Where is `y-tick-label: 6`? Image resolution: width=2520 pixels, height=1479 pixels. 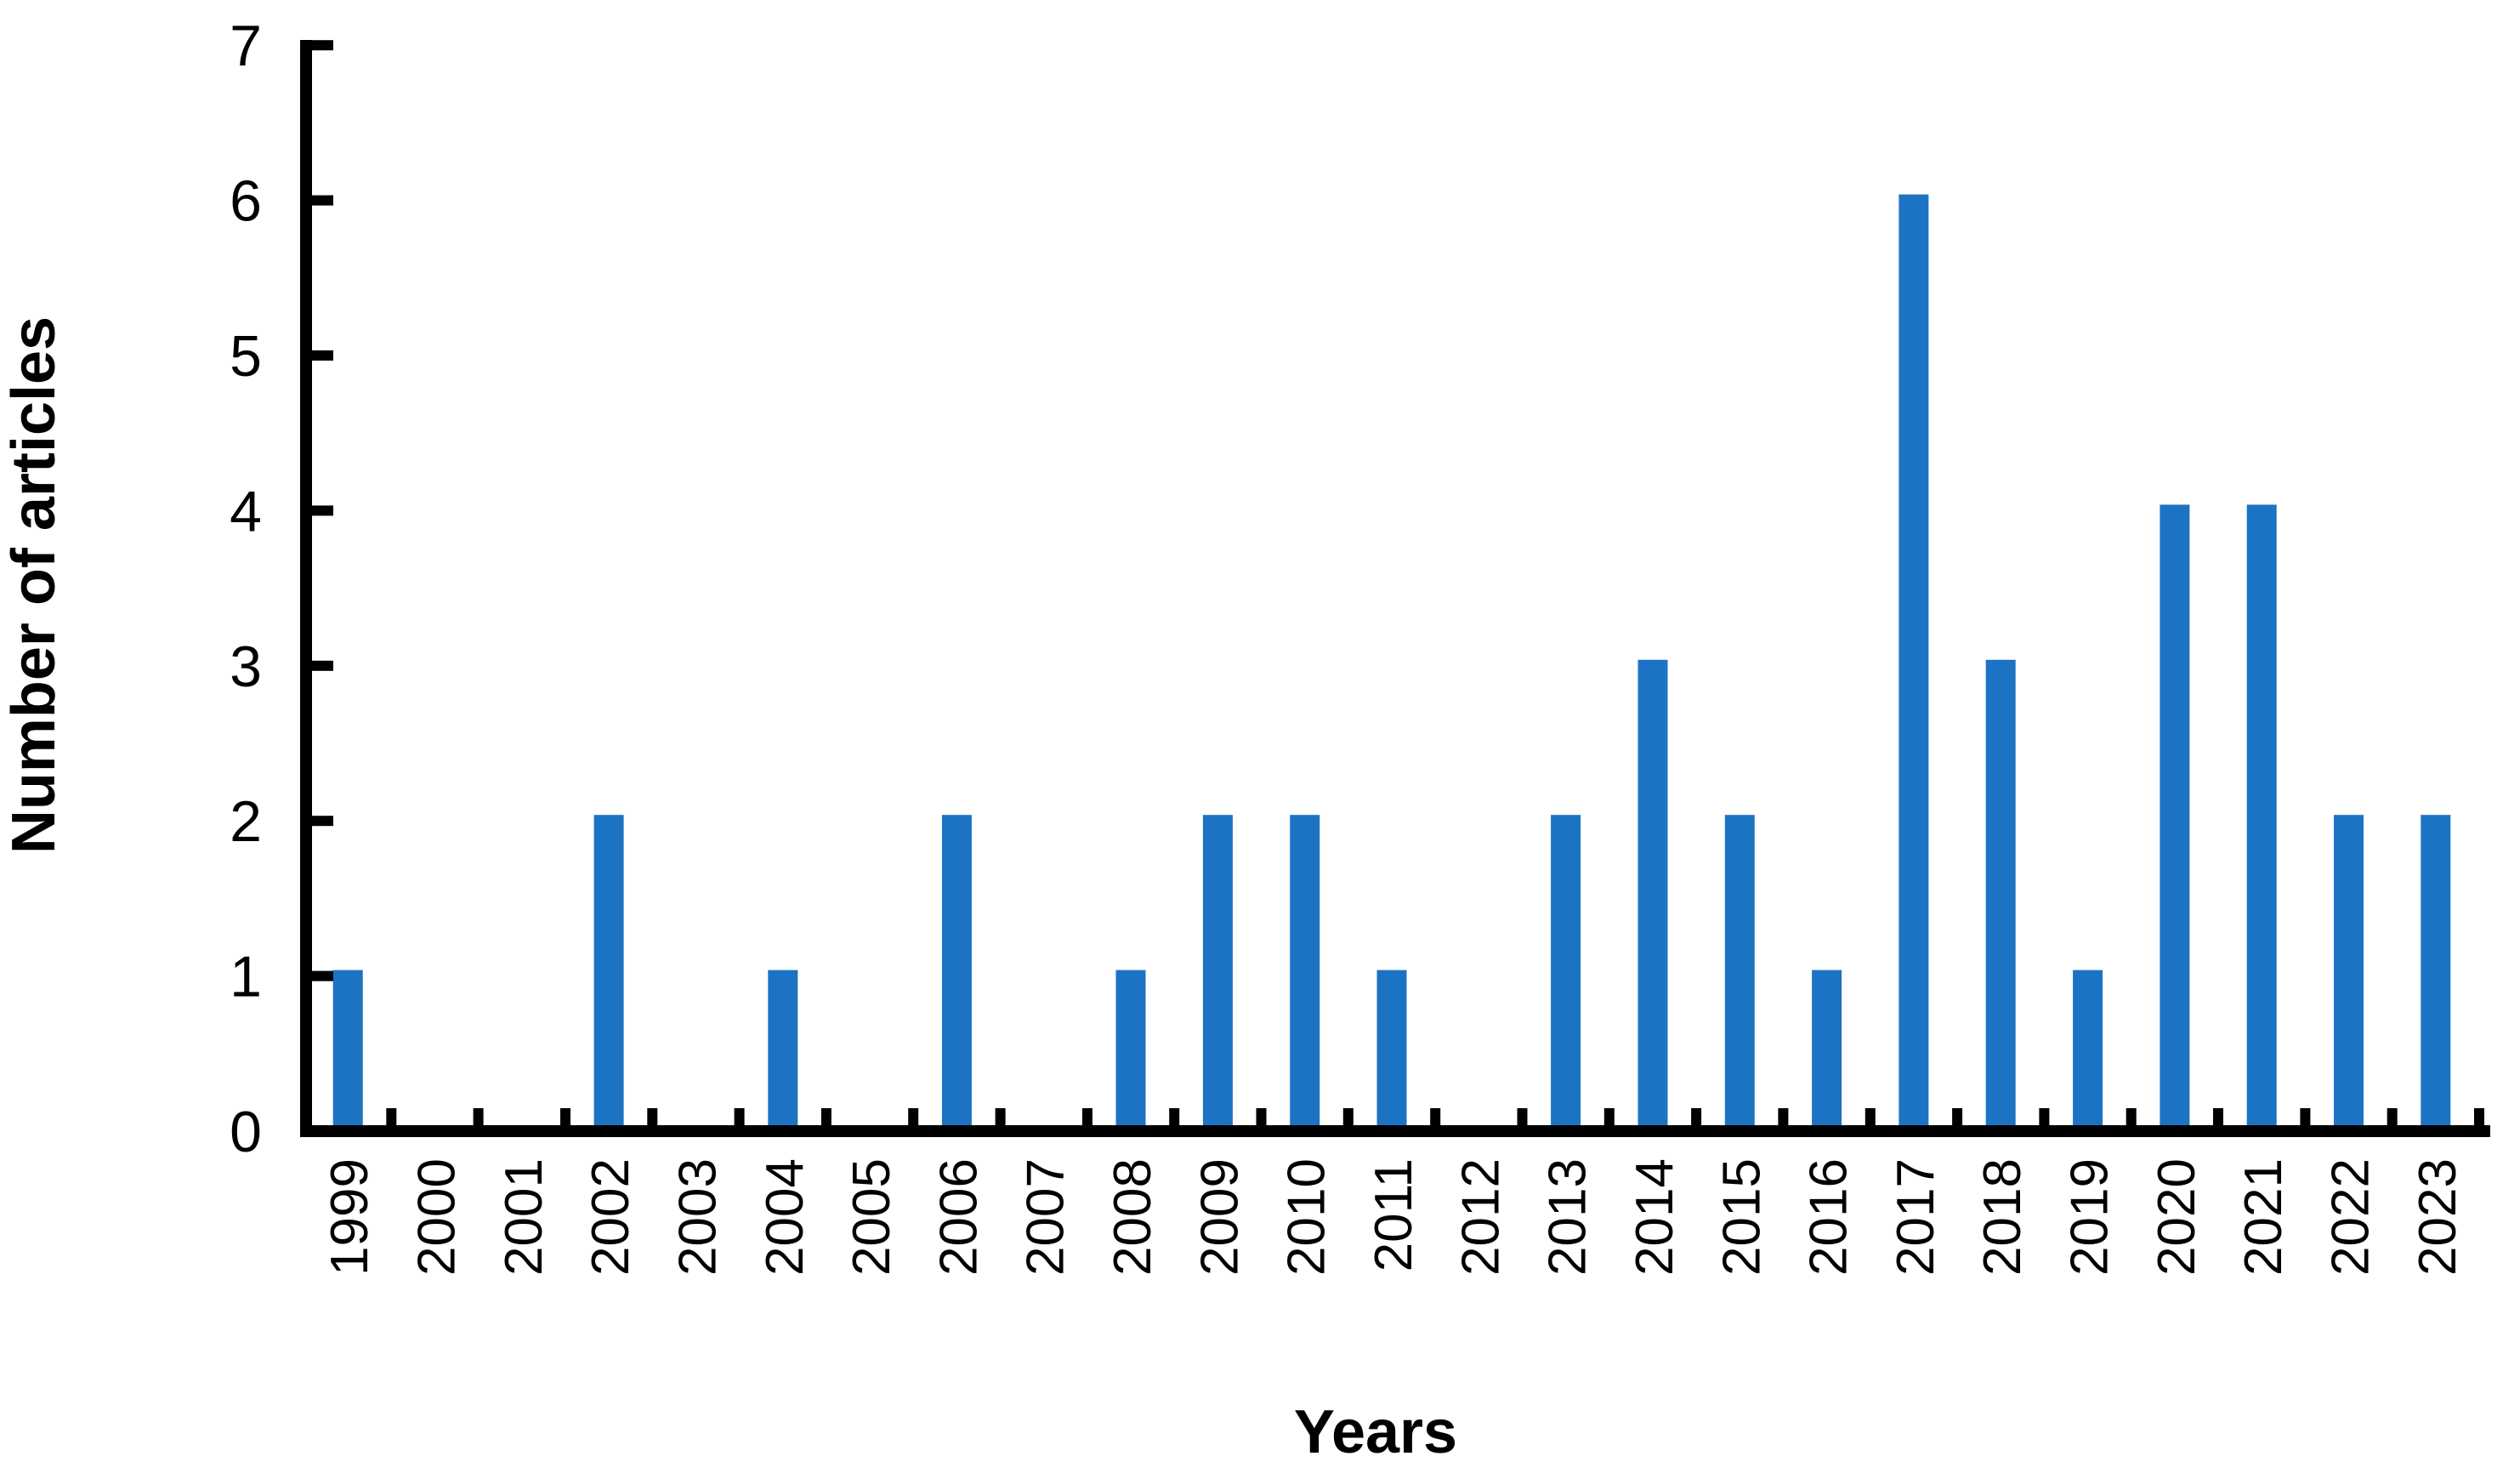 y-tick-label: 6 is located at coordinates (246, 201).